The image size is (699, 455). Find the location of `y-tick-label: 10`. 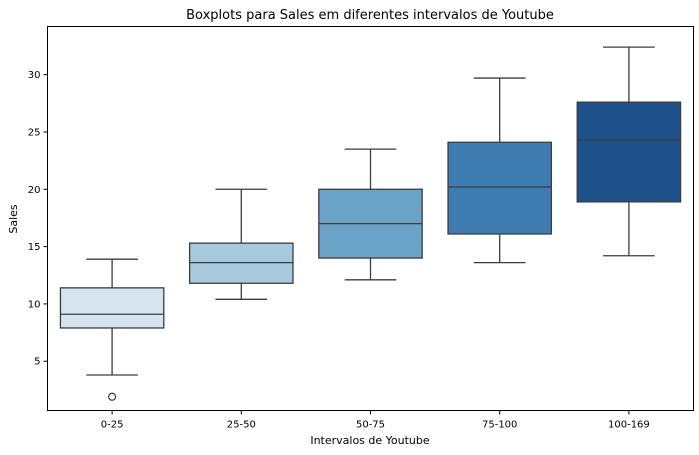

y-tick-label: 10 is located at coordinates (34, 304).